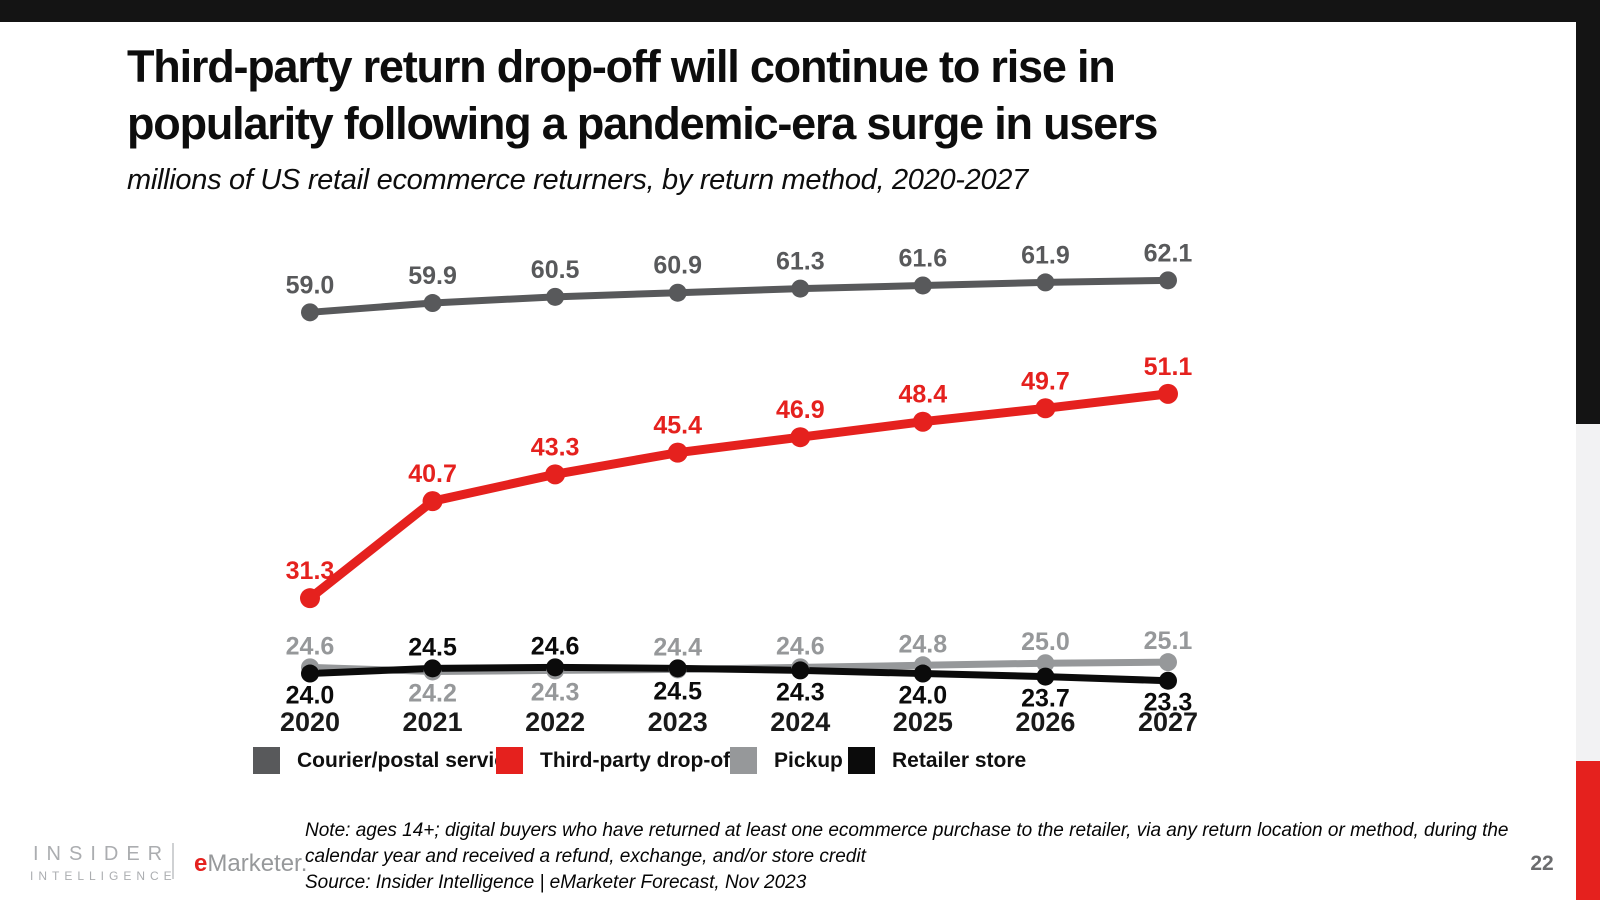 This screenshot has width=1600, height=900. Describe the element at coordinates (800, 692) in the screenshot. I see `data-label-retailer-store: 24.3` at that location.